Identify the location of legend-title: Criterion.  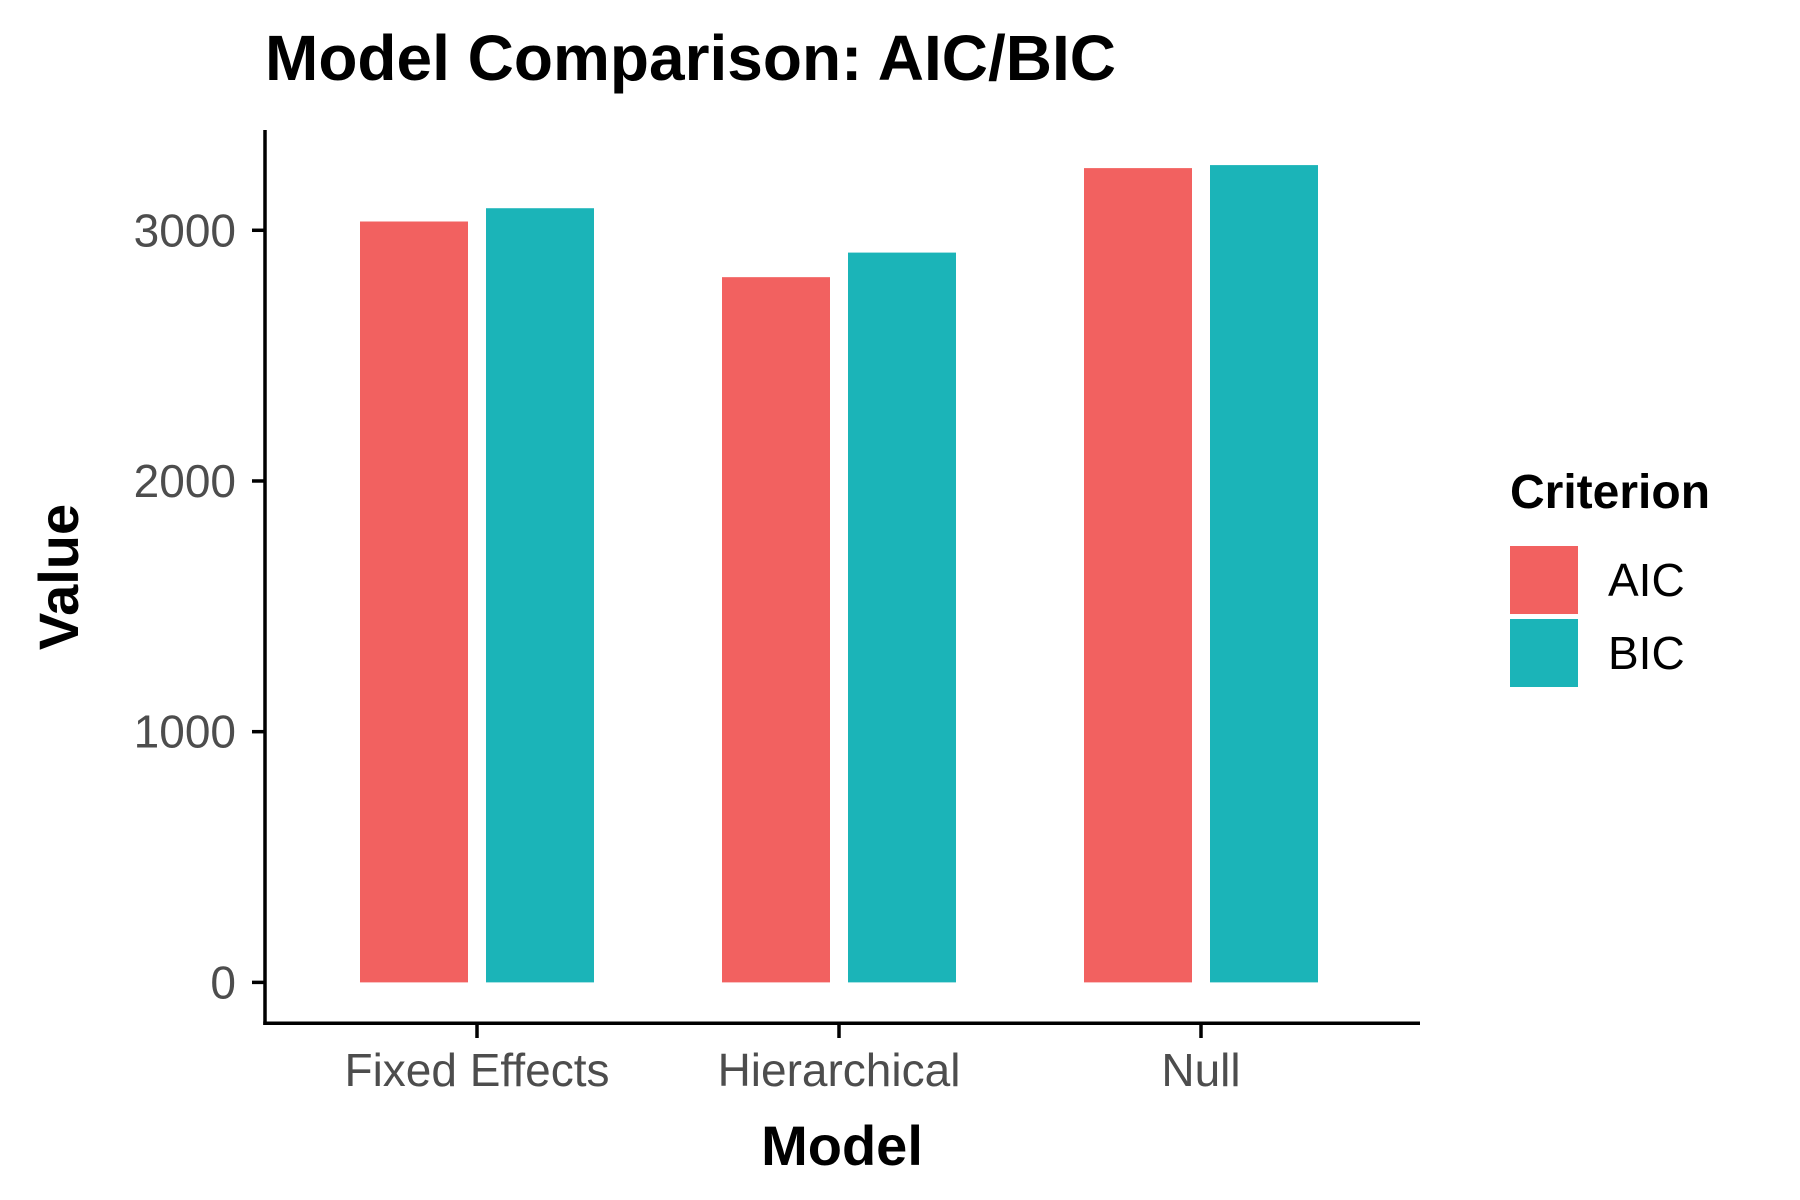
(1610, 492).